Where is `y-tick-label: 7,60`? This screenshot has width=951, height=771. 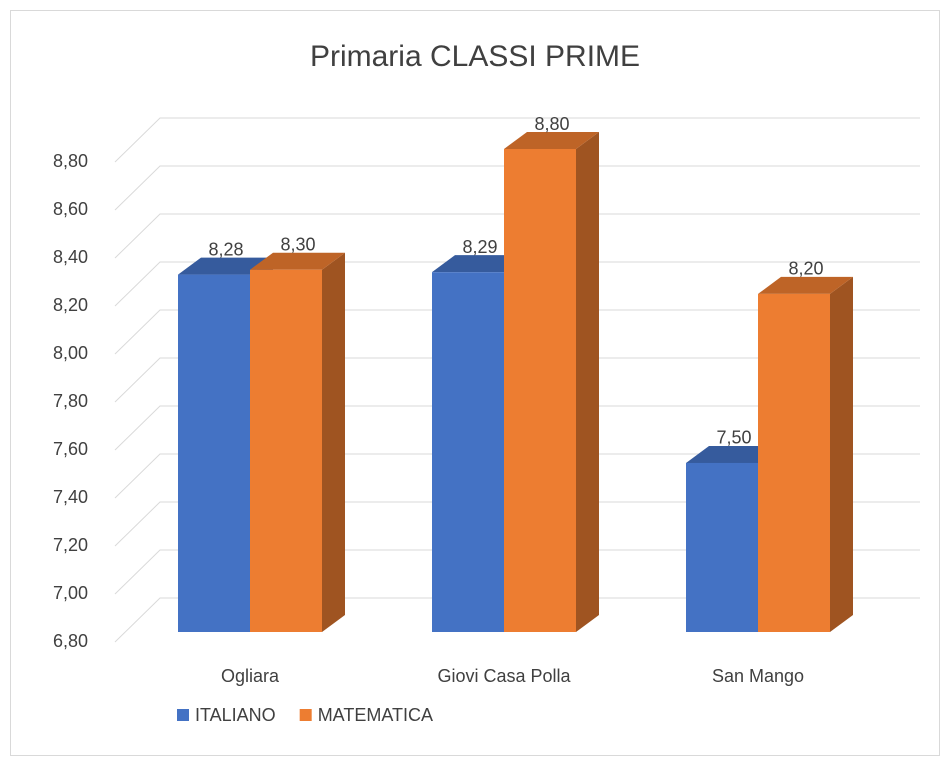
y-tick-label: 7,60 is located at coordinates (70, 449).